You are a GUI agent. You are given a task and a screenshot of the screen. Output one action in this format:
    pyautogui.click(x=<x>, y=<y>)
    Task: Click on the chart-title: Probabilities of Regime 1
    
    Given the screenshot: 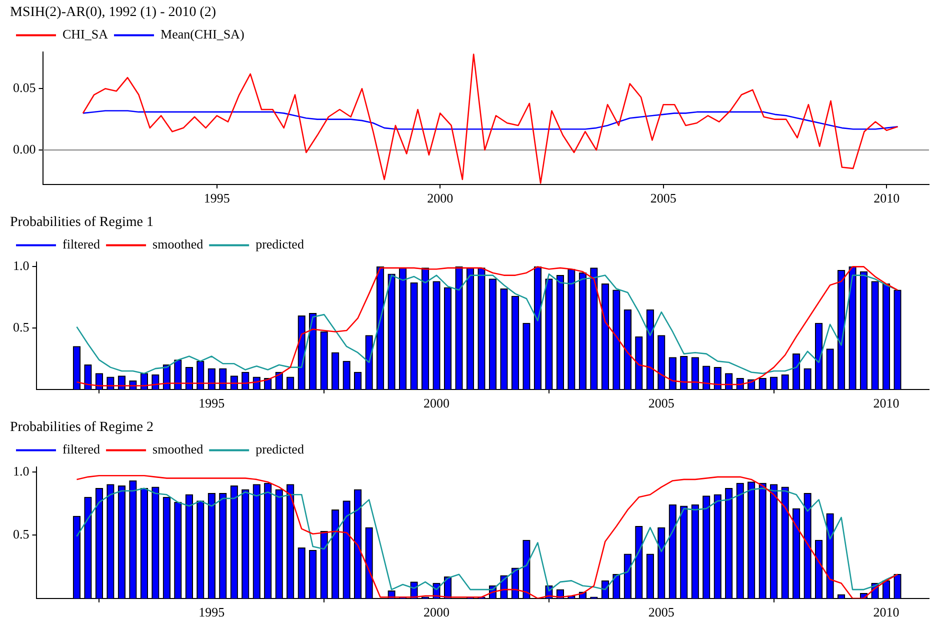 What is the action you would take?
    pyautogui.click(x=82, y=222)
    